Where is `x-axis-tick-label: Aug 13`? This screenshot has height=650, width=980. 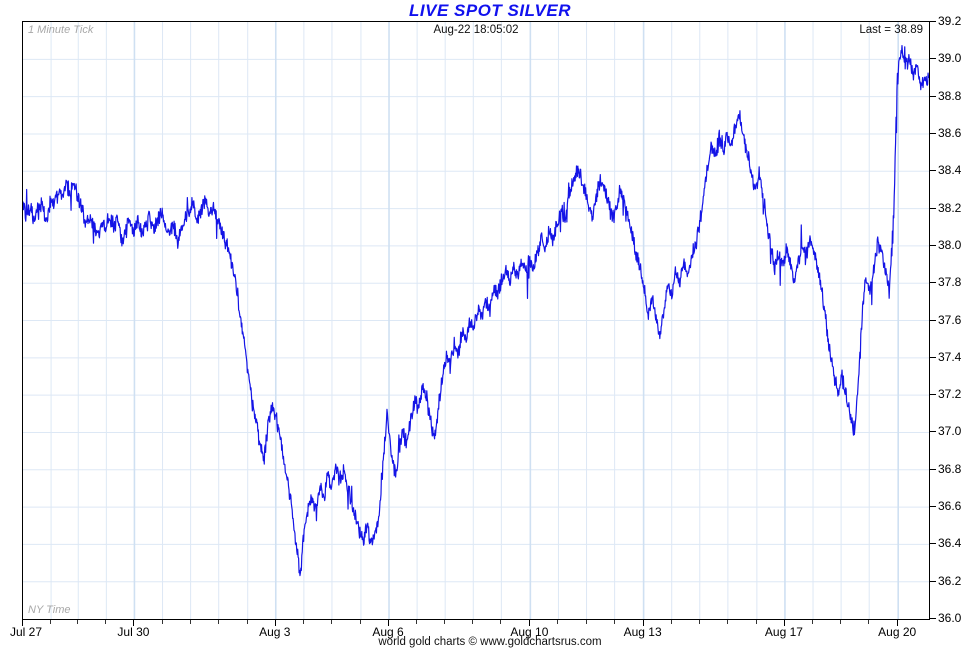
x-axis-tick-label: Aug 13 is located at coordinates (642, 632).